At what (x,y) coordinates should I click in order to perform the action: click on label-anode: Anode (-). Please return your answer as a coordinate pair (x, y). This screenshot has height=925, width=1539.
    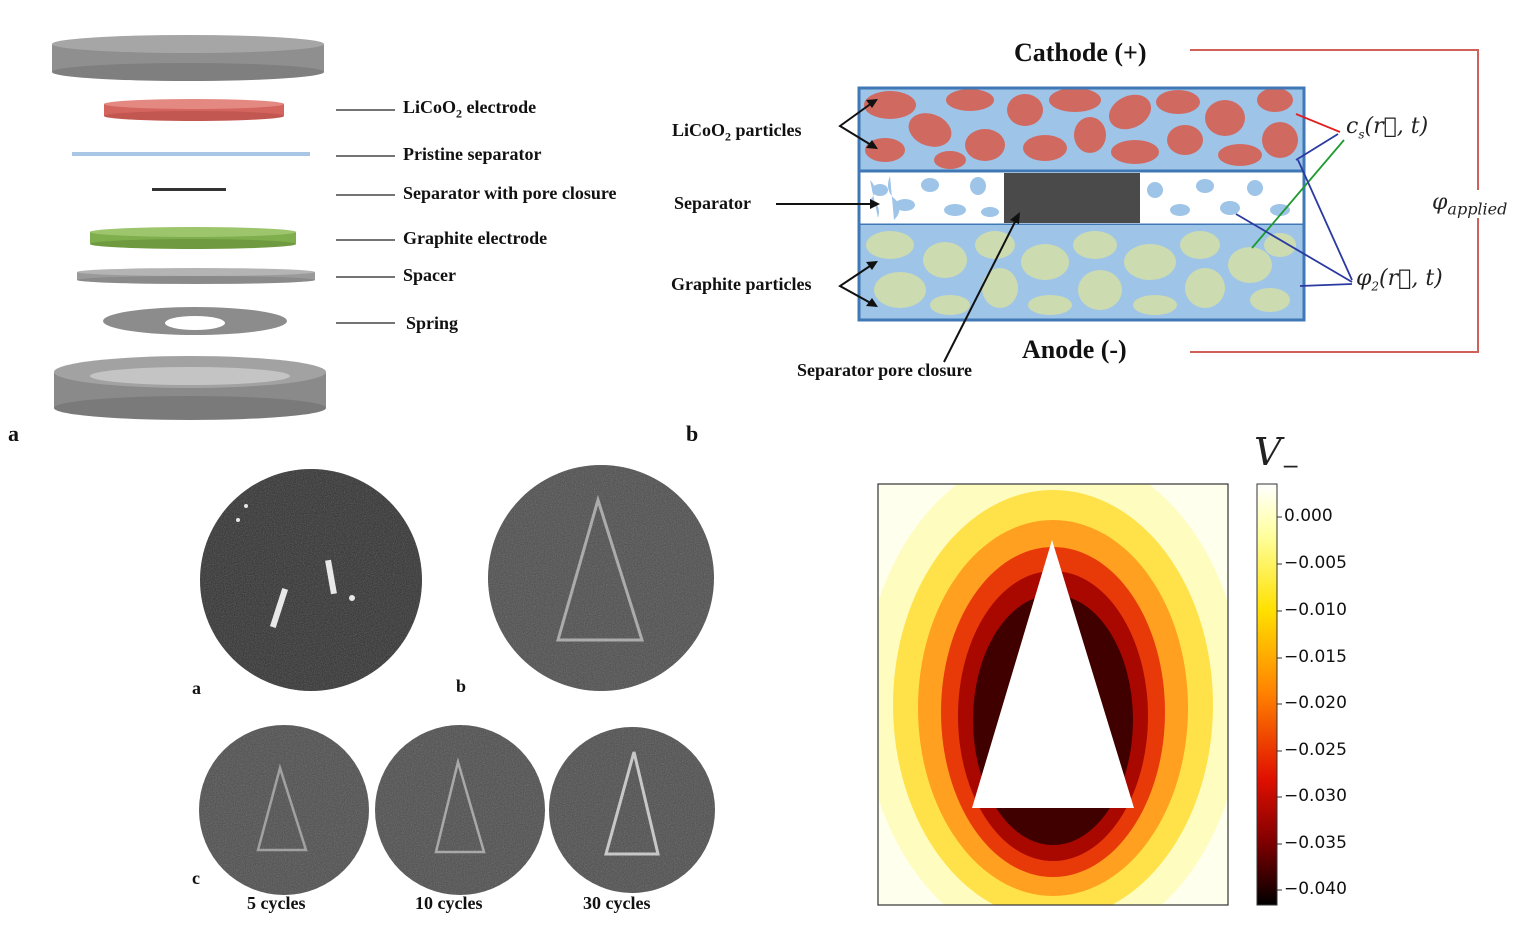
    Looking at the image, I should click on (1074, 349).